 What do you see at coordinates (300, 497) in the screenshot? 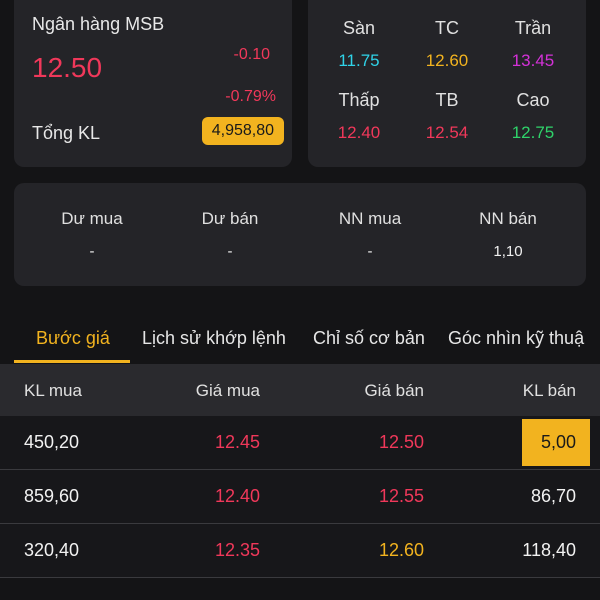
I see `table-row: 859,60 12.40 12.55 86,70` at bounding box center [300, 497].